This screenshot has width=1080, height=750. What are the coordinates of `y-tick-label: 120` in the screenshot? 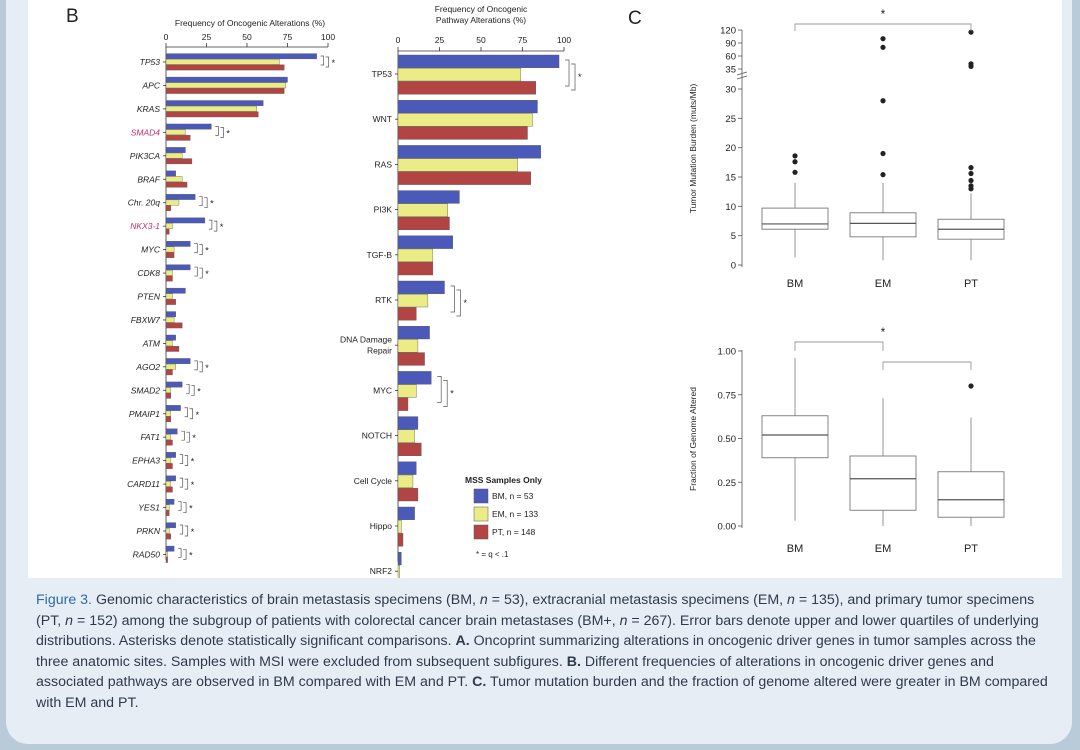 It's located at (728, 31).